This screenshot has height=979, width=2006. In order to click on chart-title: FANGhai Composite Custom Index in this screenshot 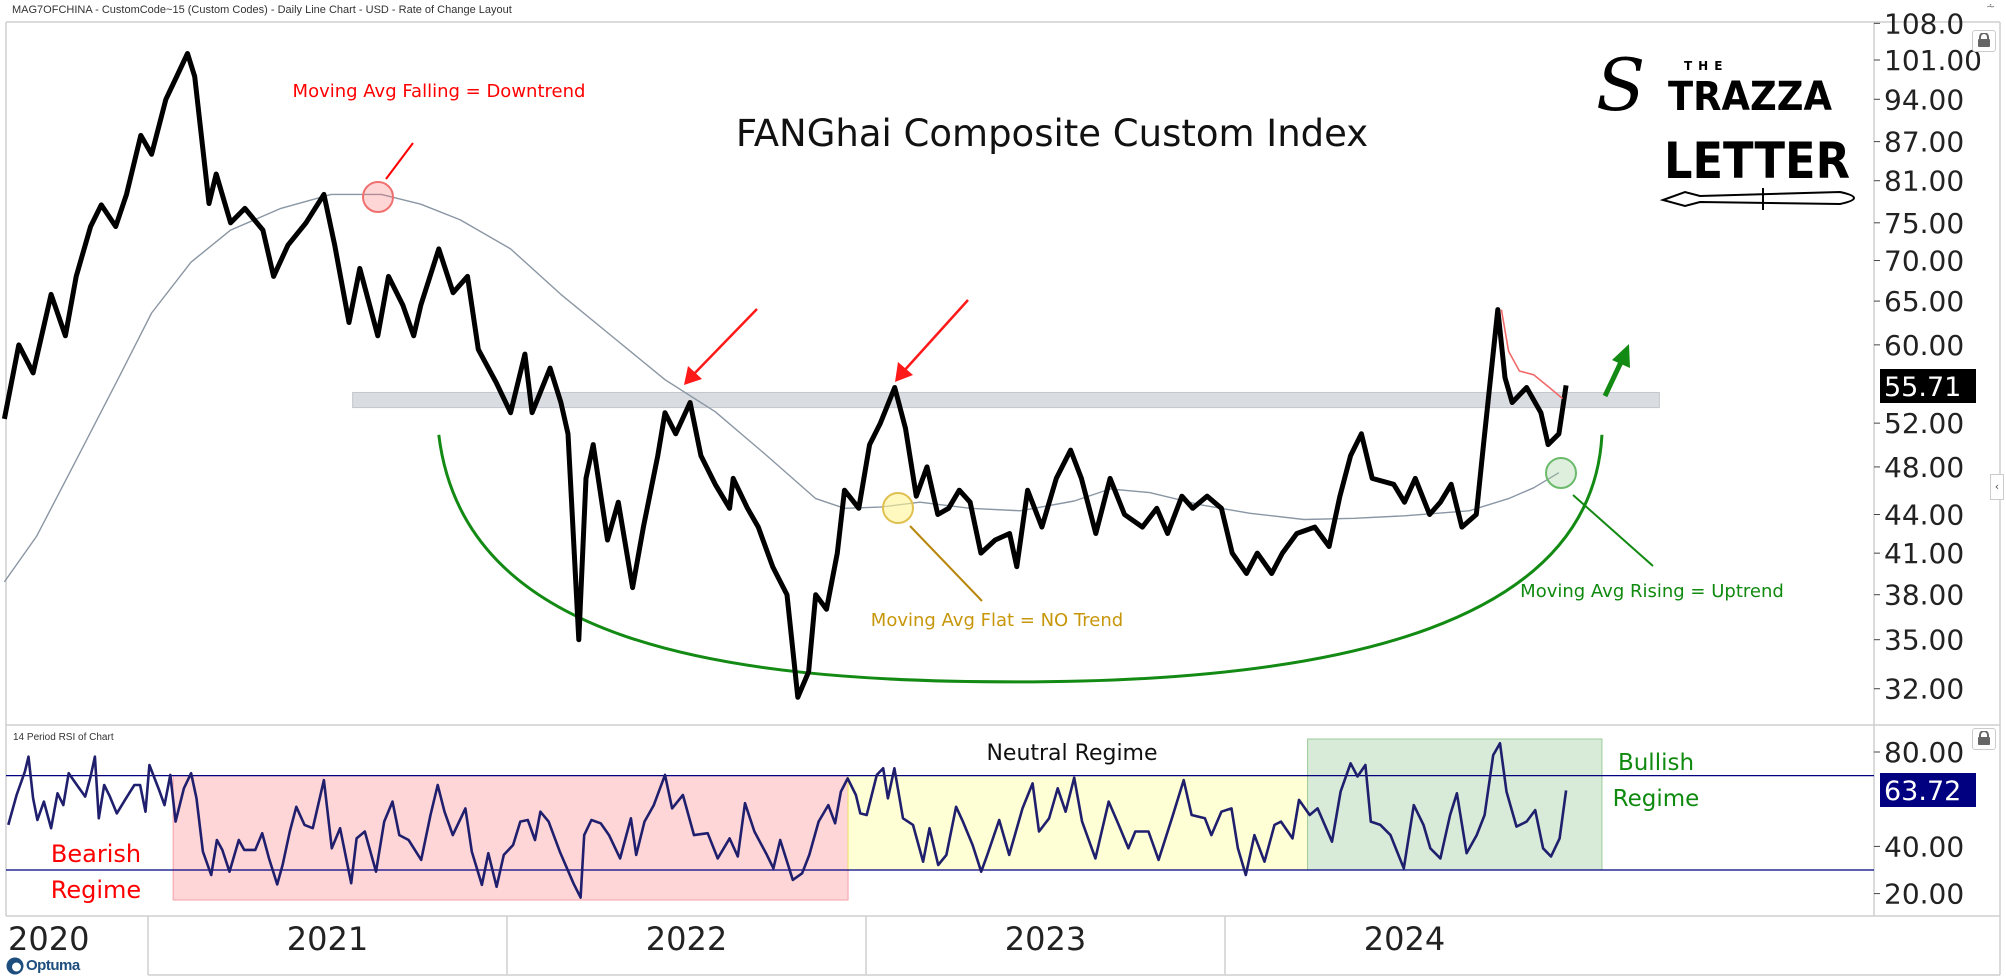, I will do `click(1052, 133)`.